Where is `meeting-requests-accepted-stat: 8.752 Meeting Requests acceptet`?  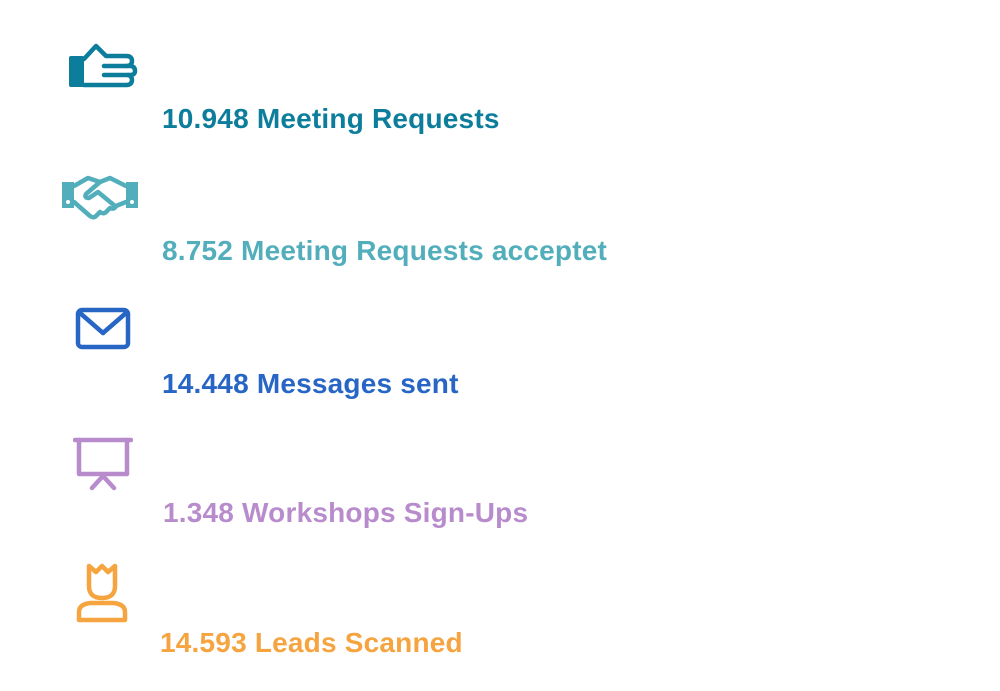 meeting-requests-accepted-stat: 8.752 Meeting Requests acceptet is located at coordinates (385, 250).